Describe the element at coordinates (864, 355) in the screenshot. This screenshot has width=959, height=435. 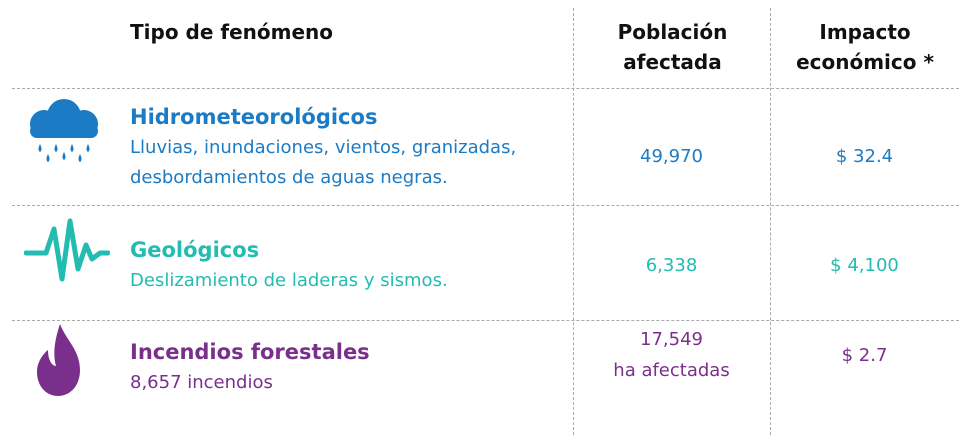
I see `impact: $ 2.7` at that location.